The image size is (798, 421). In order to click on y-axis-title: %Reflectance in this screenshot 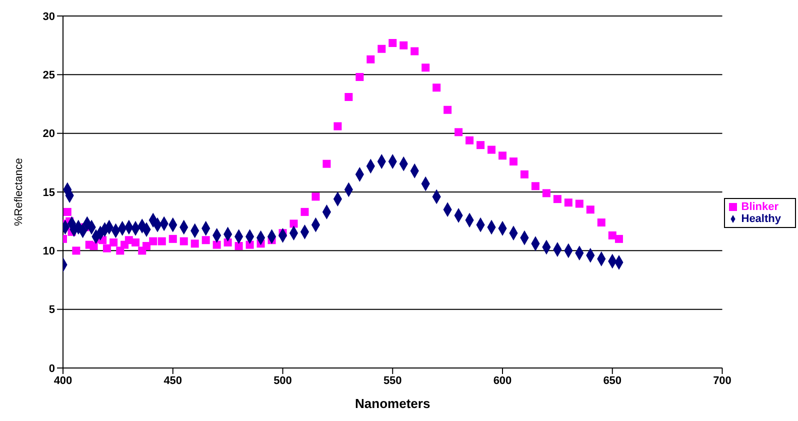, I will do `click(18, 192)`.